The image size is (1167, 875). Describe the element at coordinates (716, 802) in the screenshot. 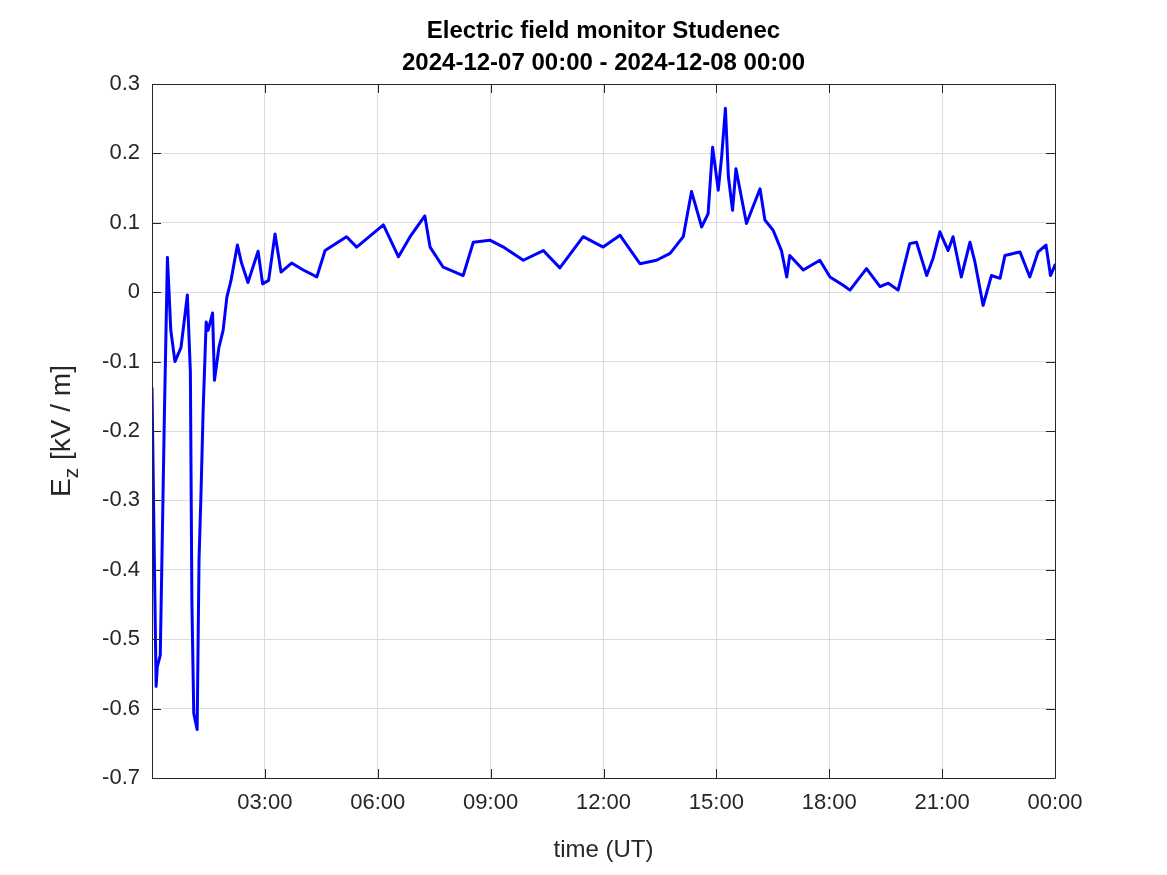

I see `x-tick-label: 15:00` at that location.